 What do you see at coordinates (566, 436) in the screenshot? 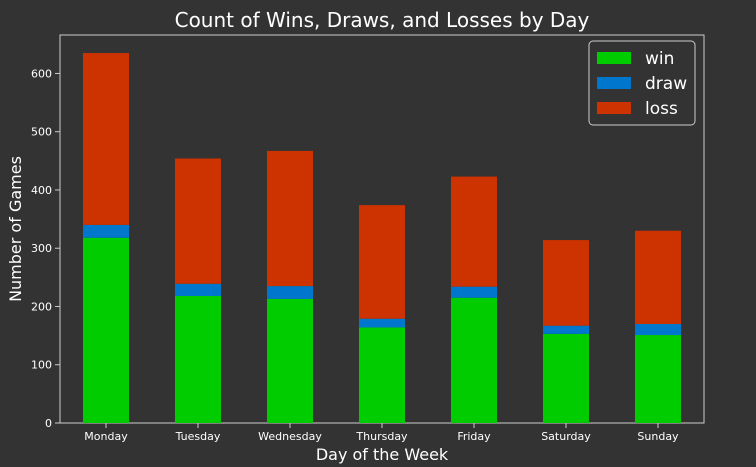
I see `x-tick-label: Saturday` at bounding box center [566, 436].